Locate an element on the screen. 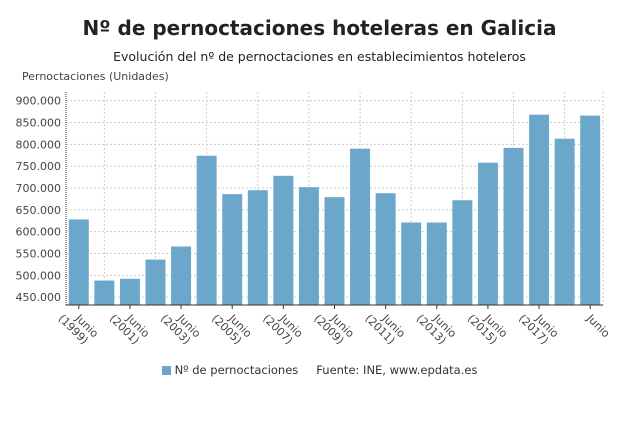 This screenshot has height=431, width=639. bar-2014 is located at coordinates (462, 252).